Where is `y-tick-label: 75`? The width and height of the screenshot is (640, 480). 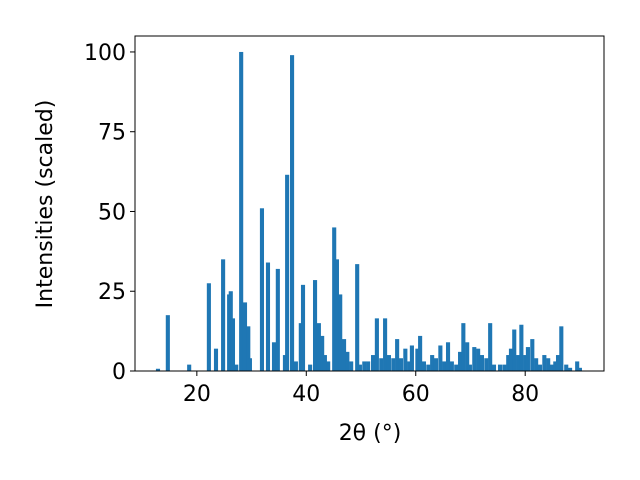 y-tick-label: 75 is located at coordinates (112, 133).